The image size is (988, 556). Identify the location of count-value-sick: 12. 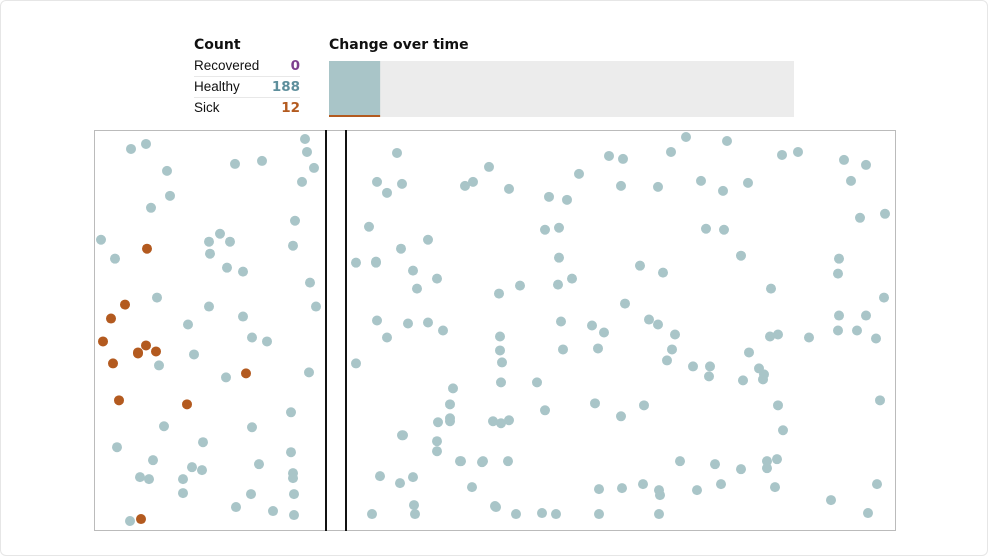
(290, 108).